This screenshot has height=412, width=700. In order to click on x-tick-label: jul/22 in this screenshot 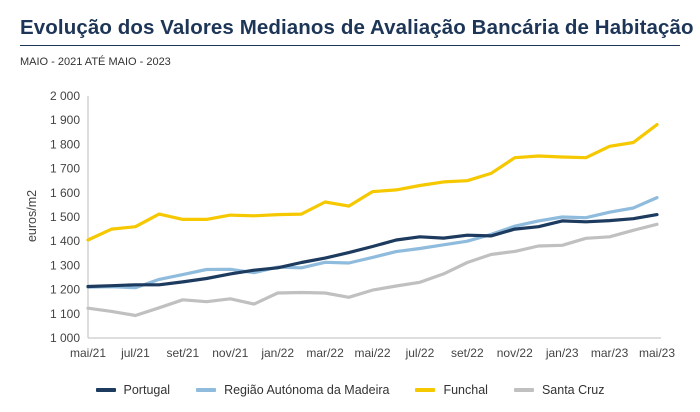, I will do `click(420, 353)`.